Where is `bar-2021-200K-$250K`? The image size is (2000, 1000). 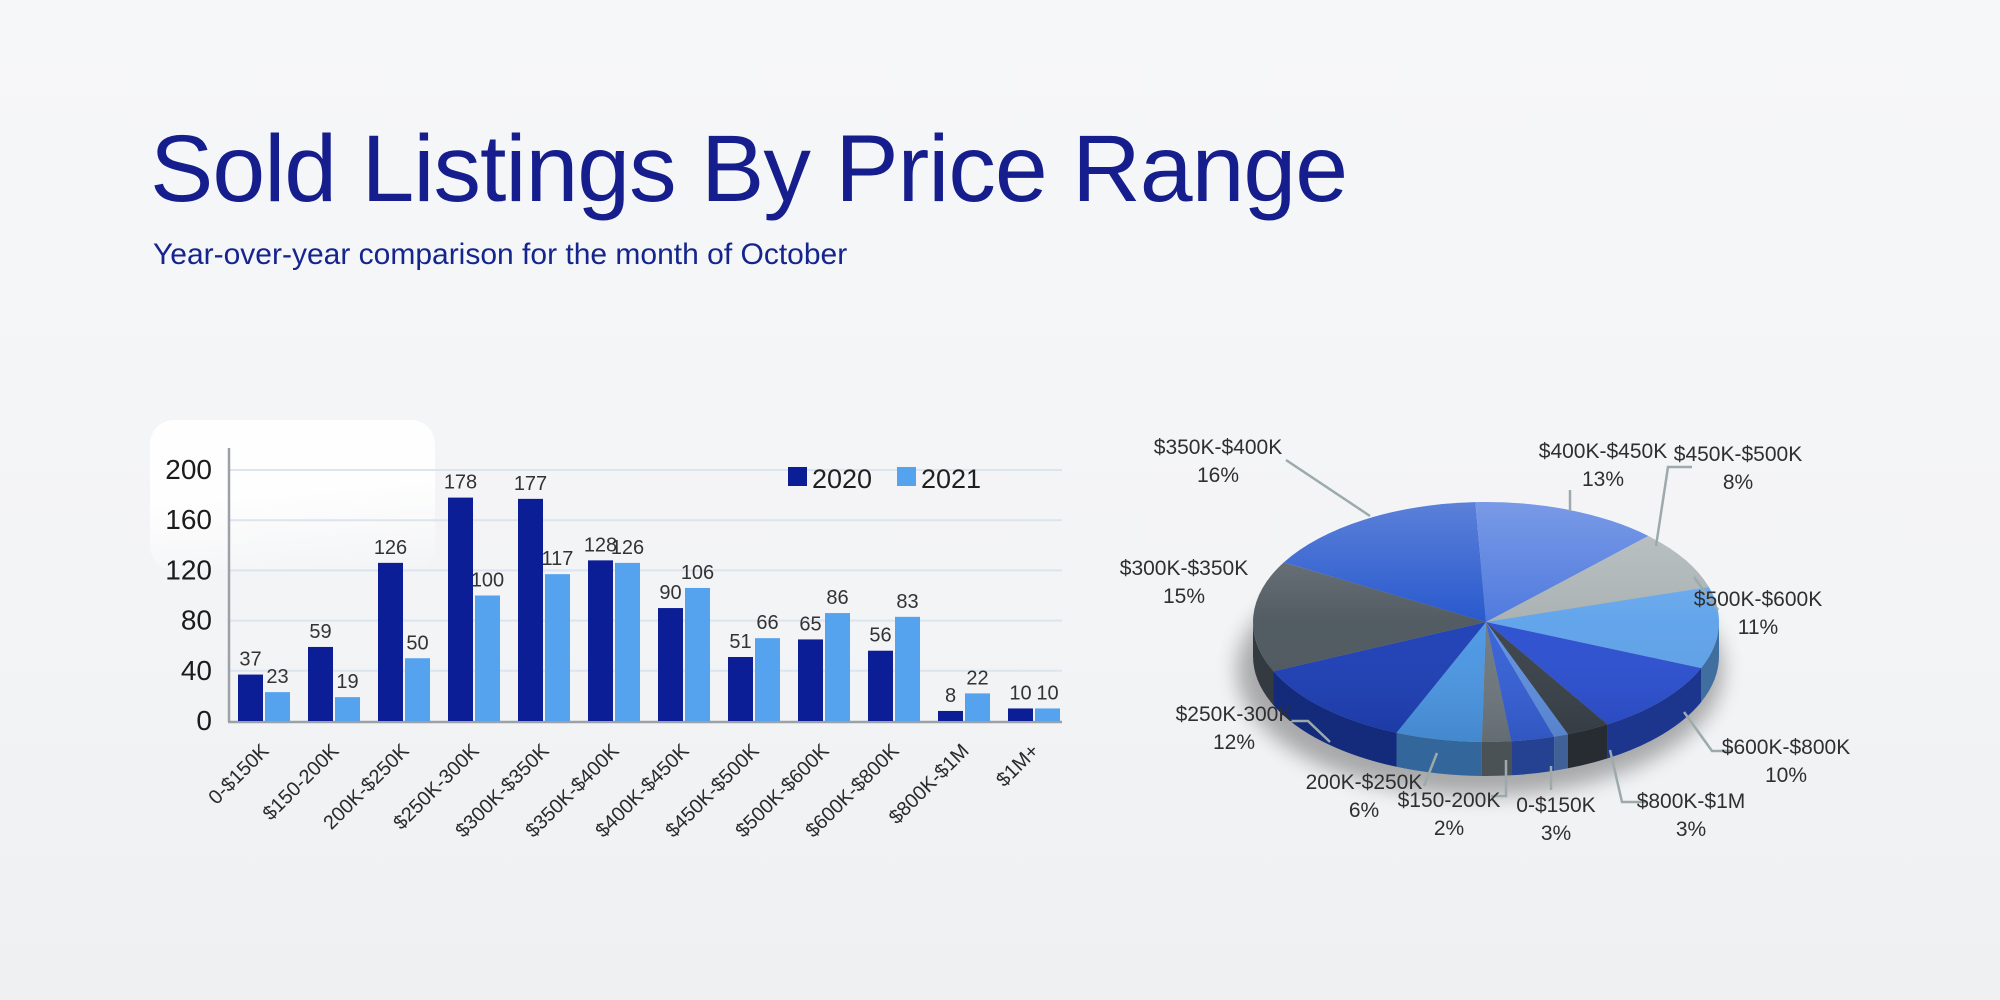 bar-2021-200K-$250K is located at coordinates (417, 689).